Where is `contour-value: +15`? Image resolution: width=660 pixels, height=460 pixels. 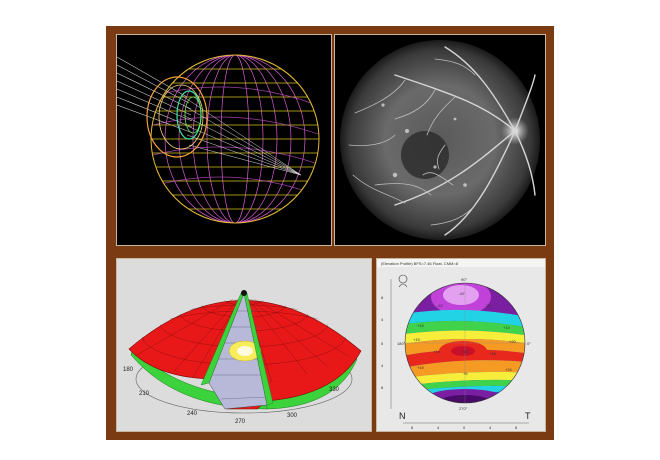
contour-value: +15 is located at coordinates (421, 325).